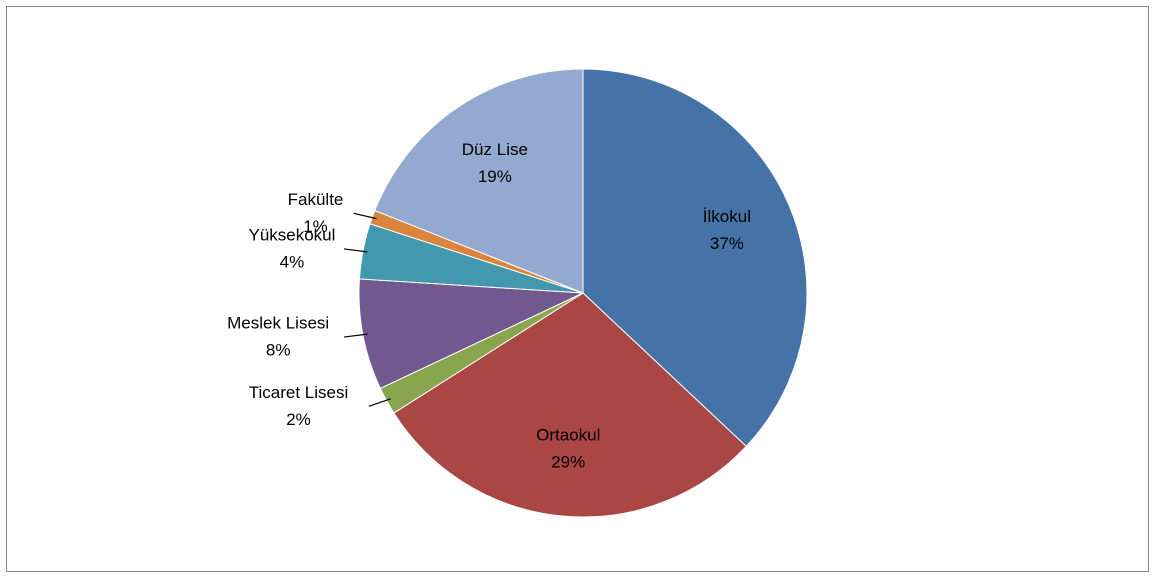 The image size is (1155, 578). Describe the element at coordinates (316, 199) in the screenshot. I see `slice-label-name: Fakülte` at that location.